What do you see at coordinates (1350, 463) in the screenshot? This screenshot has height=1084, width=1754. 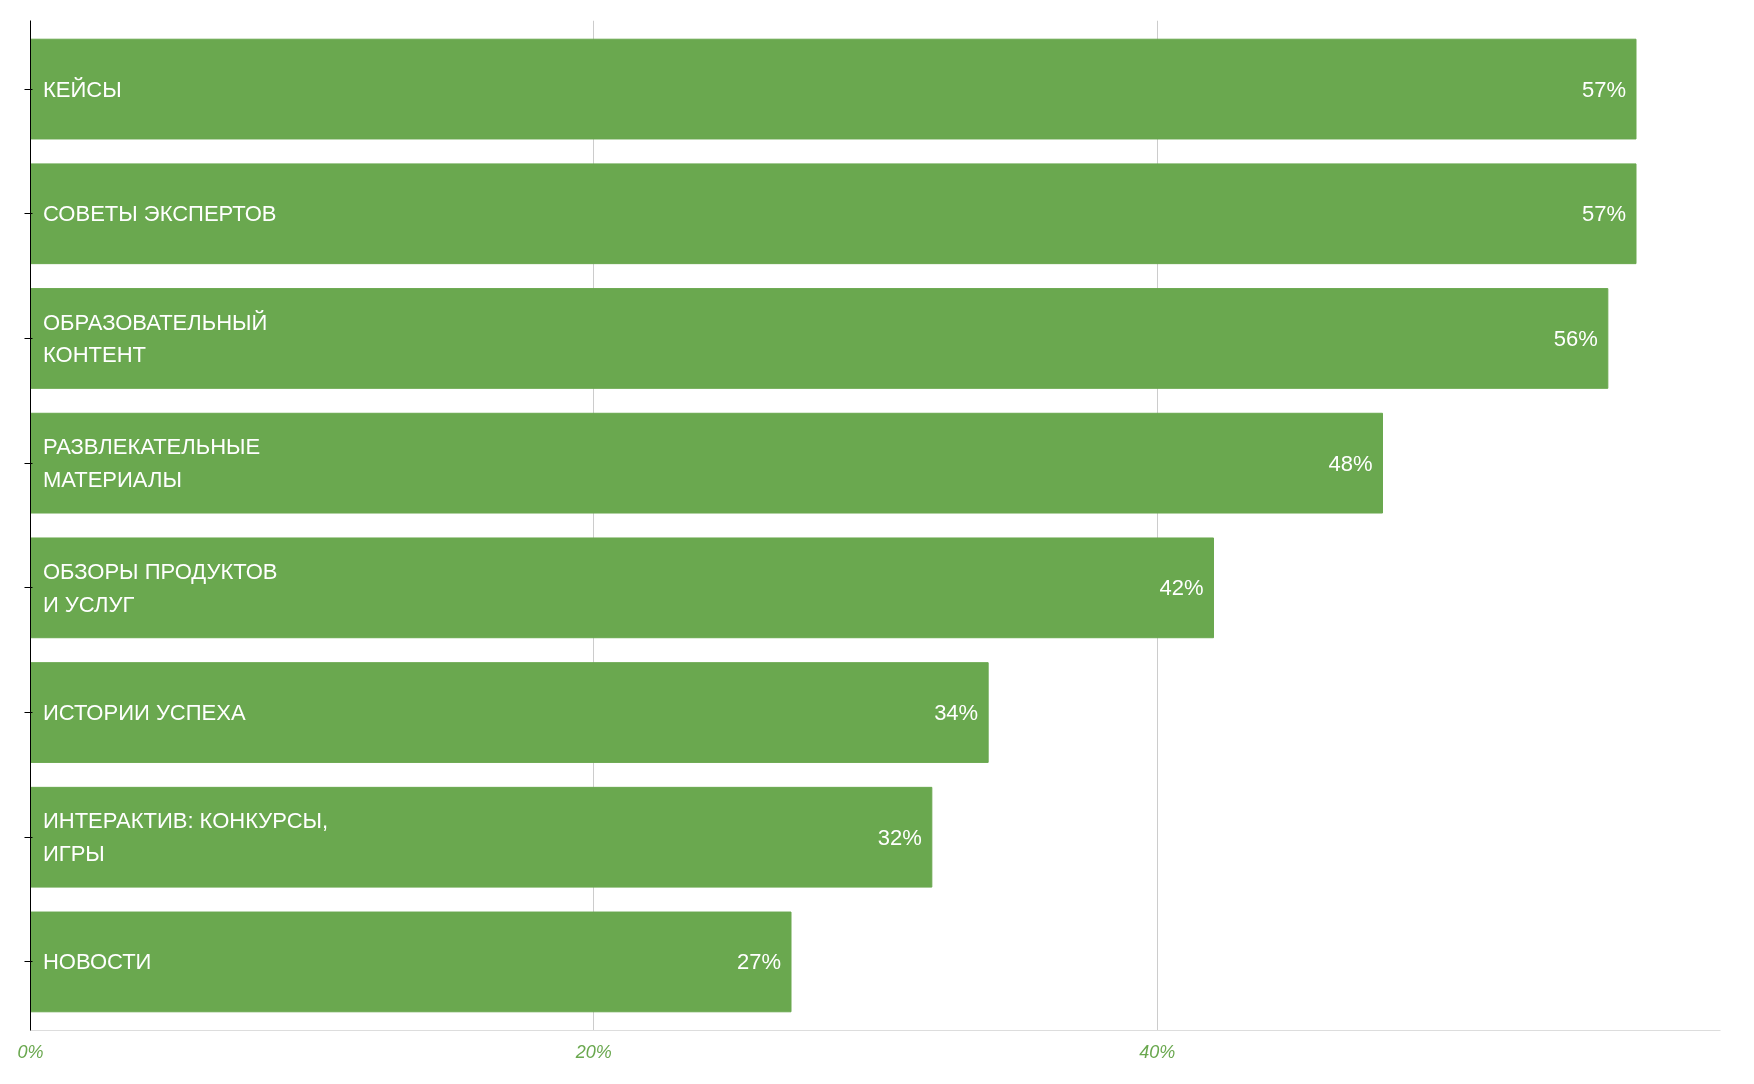 I see `data-label: 48%` at bounding box center [1350, 463].